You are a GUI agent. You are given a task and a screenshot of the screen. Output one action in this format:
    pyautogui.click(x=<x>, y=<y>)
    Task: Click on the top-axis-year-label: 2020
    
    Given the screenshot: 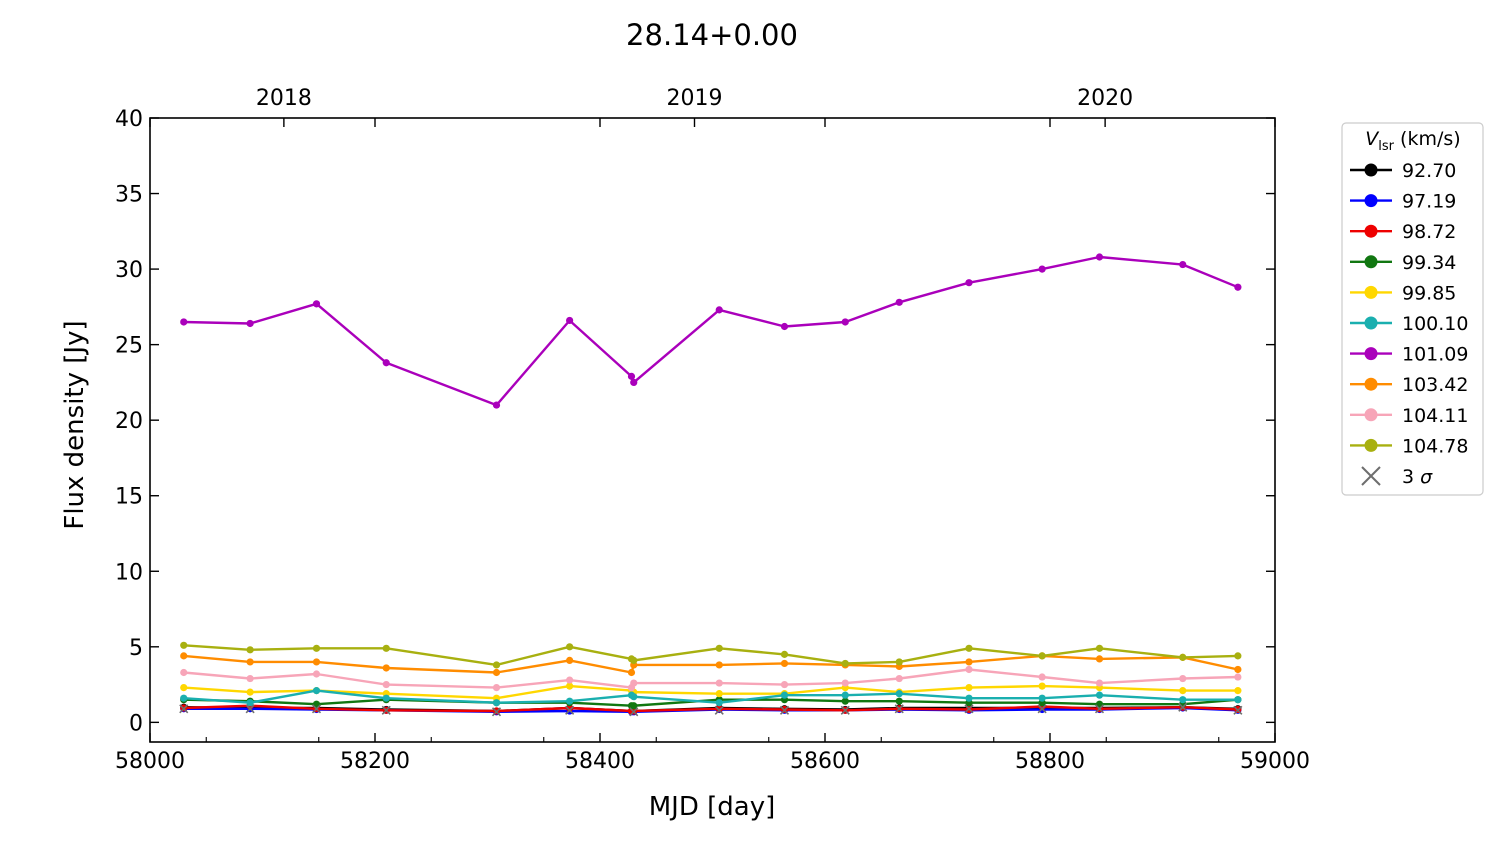 What is the action you would take?
    pyautogui.click(x=1105, y=98)
    